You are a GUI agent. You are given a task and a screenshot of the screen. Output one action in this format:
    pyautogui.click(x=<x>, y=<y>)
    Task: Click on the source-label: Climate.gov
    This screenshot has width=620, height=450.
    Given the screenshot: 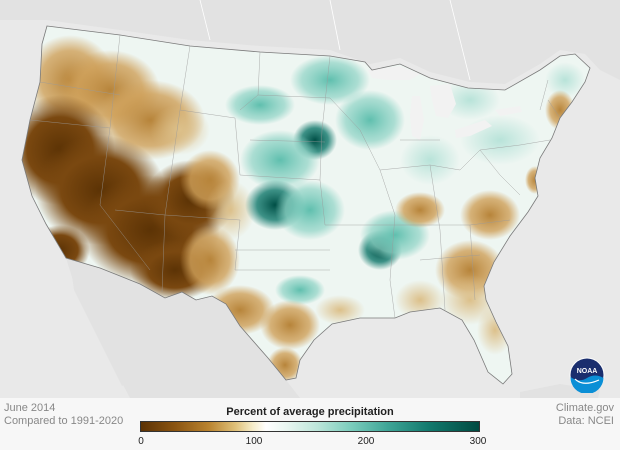 What is the action you would take?
    pyautogui.click(x=584, y=408)
    